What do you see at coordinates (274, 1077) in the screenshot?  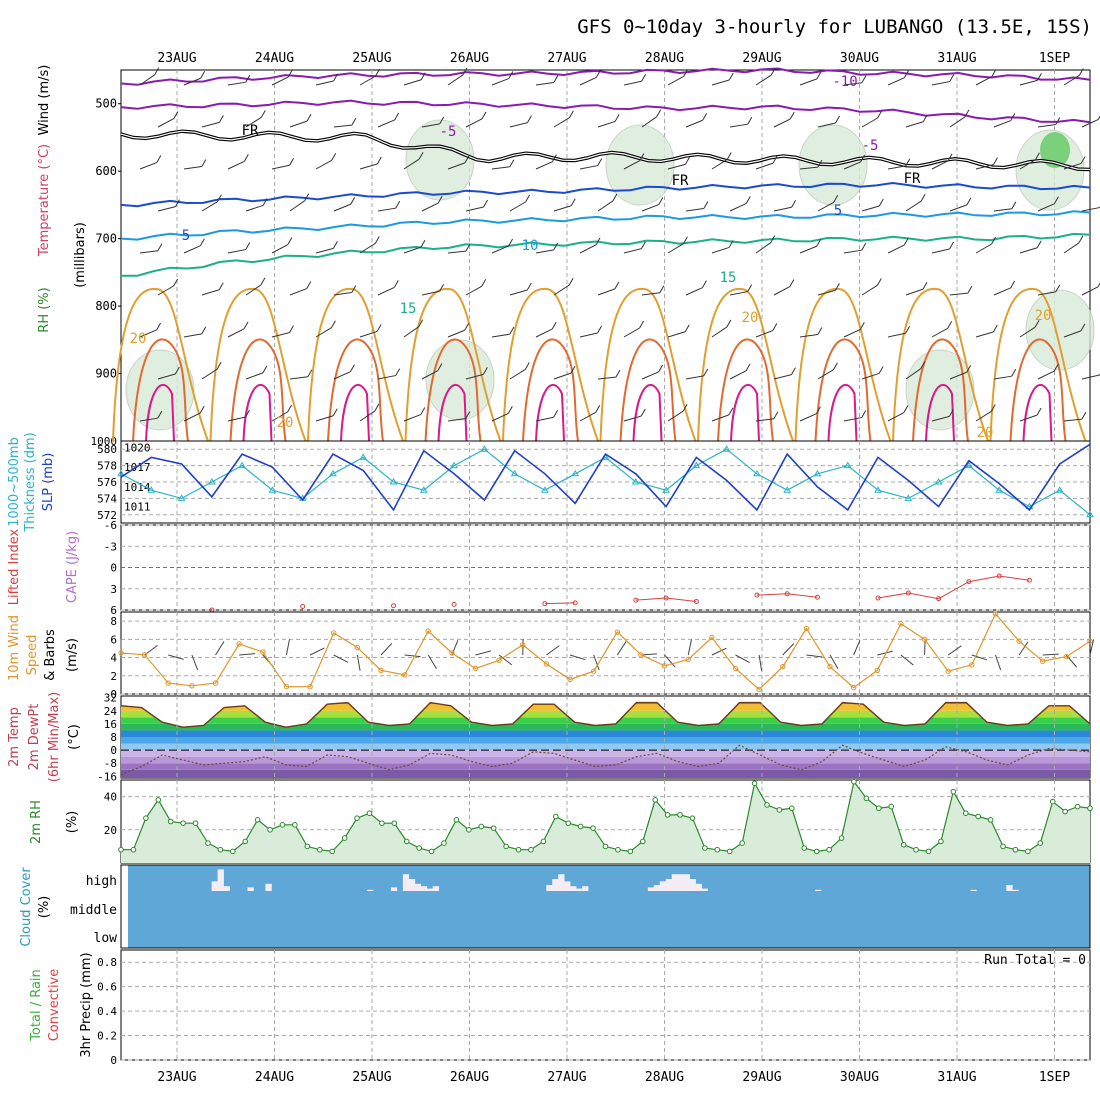 I see `date-tick-bottom: 24AUG` at bounding box center [274, 1077].